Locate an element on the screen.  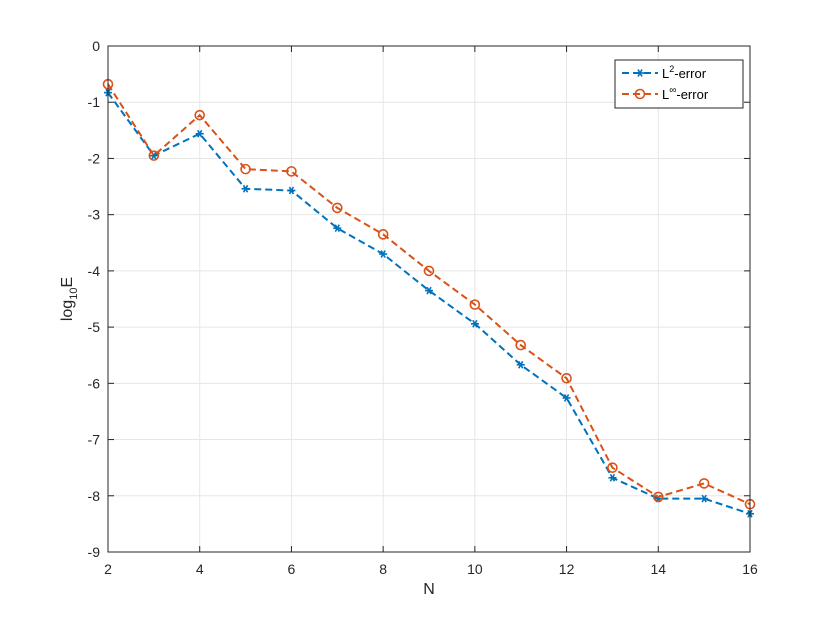
legend-marker-asterisk is located at coordinates (640, 73).